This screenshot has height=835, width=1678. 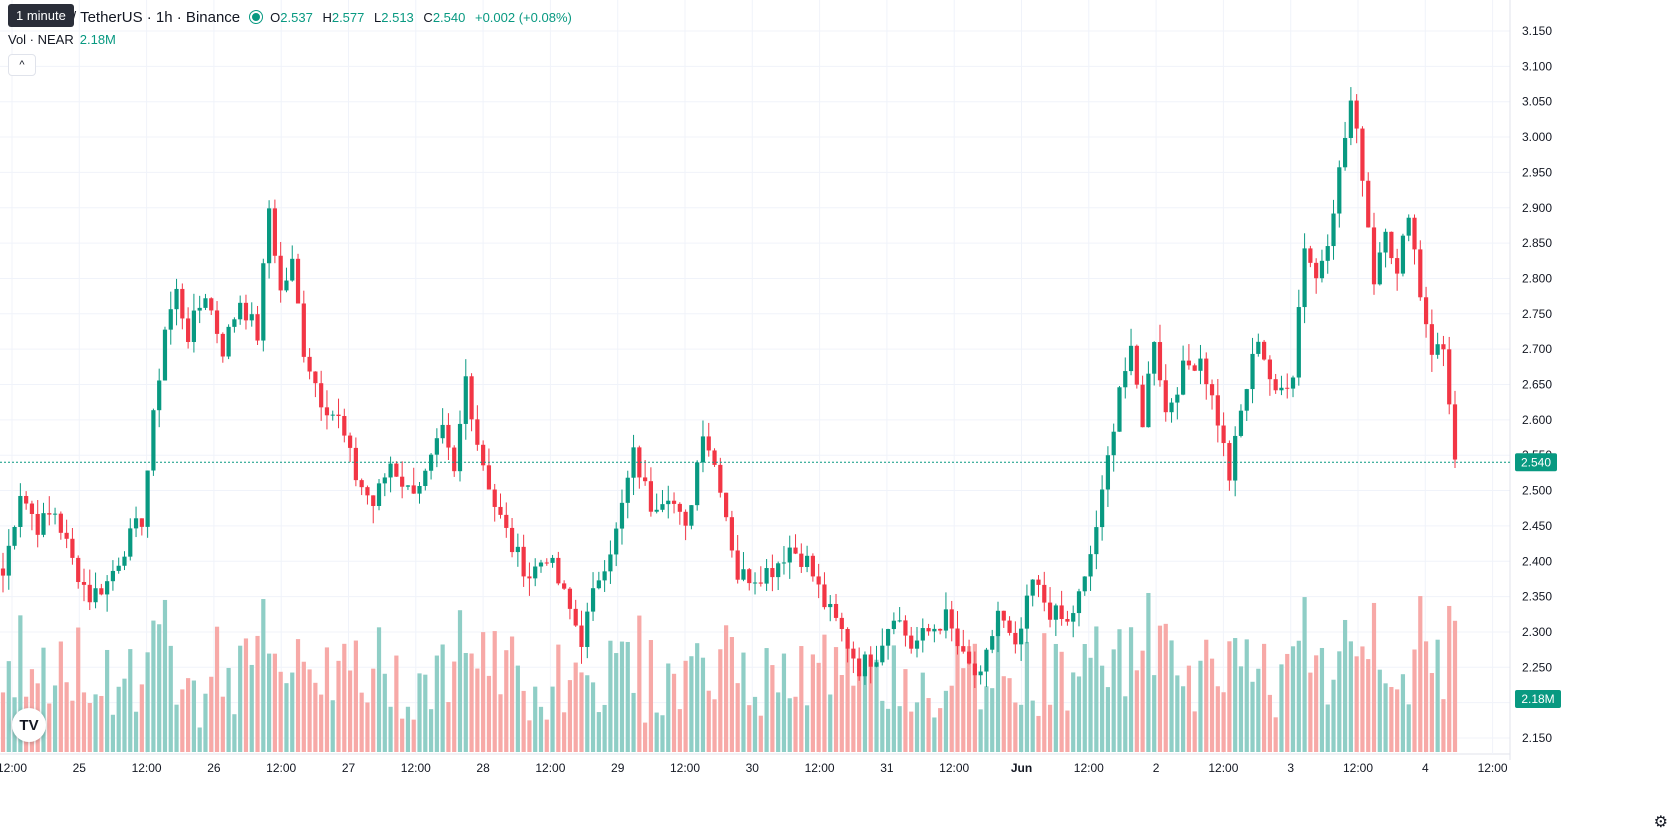 What do you see at coordinates (1660, 822) in the screenshot?
I see `gear-icon: ⚙` at bounding box center [1660, 822].